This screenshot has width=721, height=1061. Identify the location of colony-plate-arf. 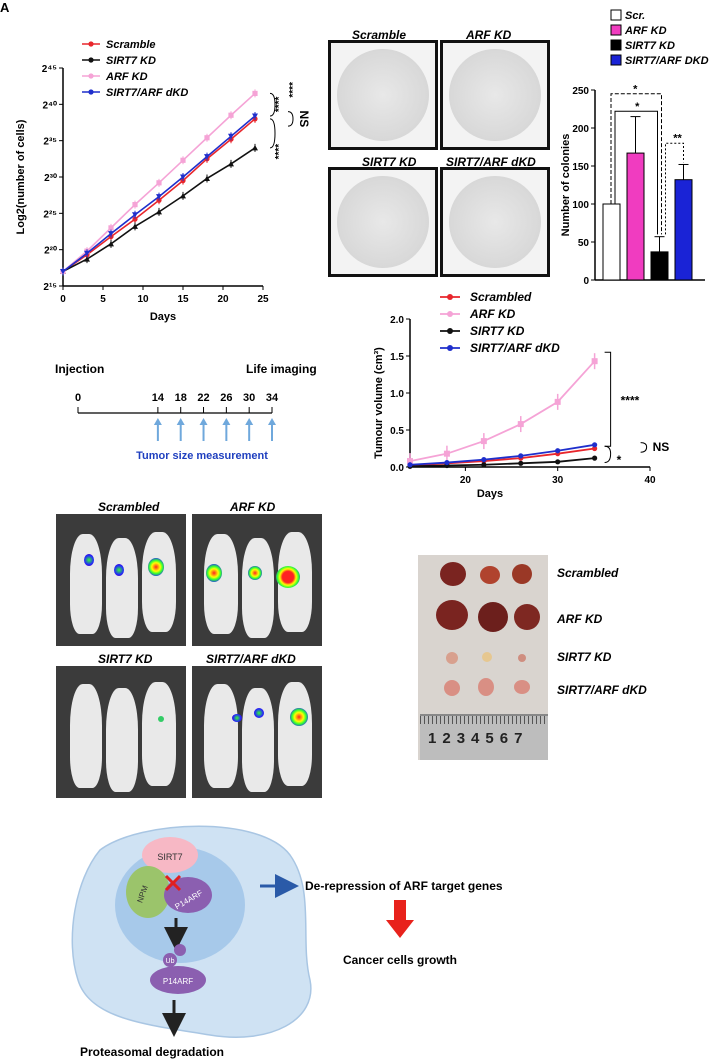
(495, 95).